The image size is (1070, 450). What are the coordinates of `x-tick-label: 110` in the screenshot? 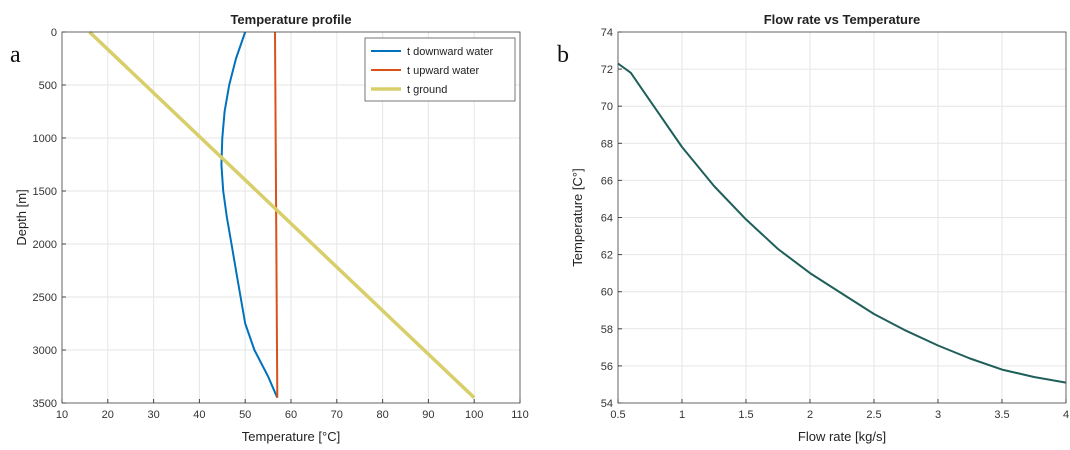 It's located at (520, 415).